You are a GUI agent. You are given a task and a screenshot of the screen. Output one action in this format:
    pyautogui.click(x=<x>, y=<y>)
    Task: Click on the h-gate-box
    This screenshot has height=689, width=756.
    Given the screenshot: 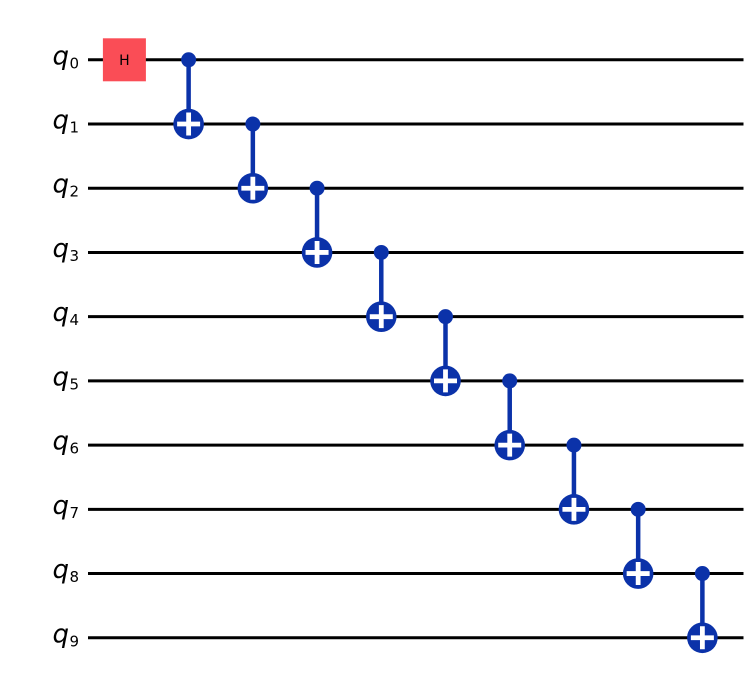 What is the action you would take?
    pyautogui.click(x=124, y=60)
    